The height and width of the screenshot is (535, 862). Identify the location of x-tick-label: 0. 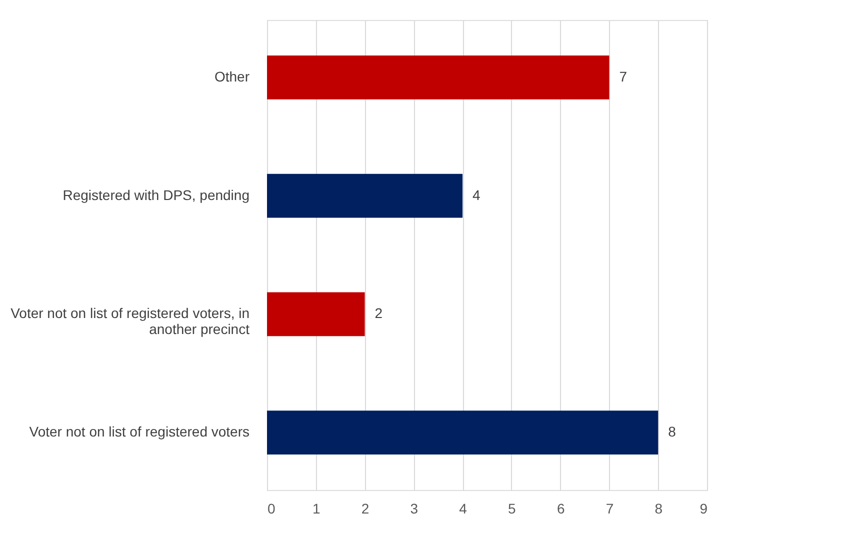
(272, 508).